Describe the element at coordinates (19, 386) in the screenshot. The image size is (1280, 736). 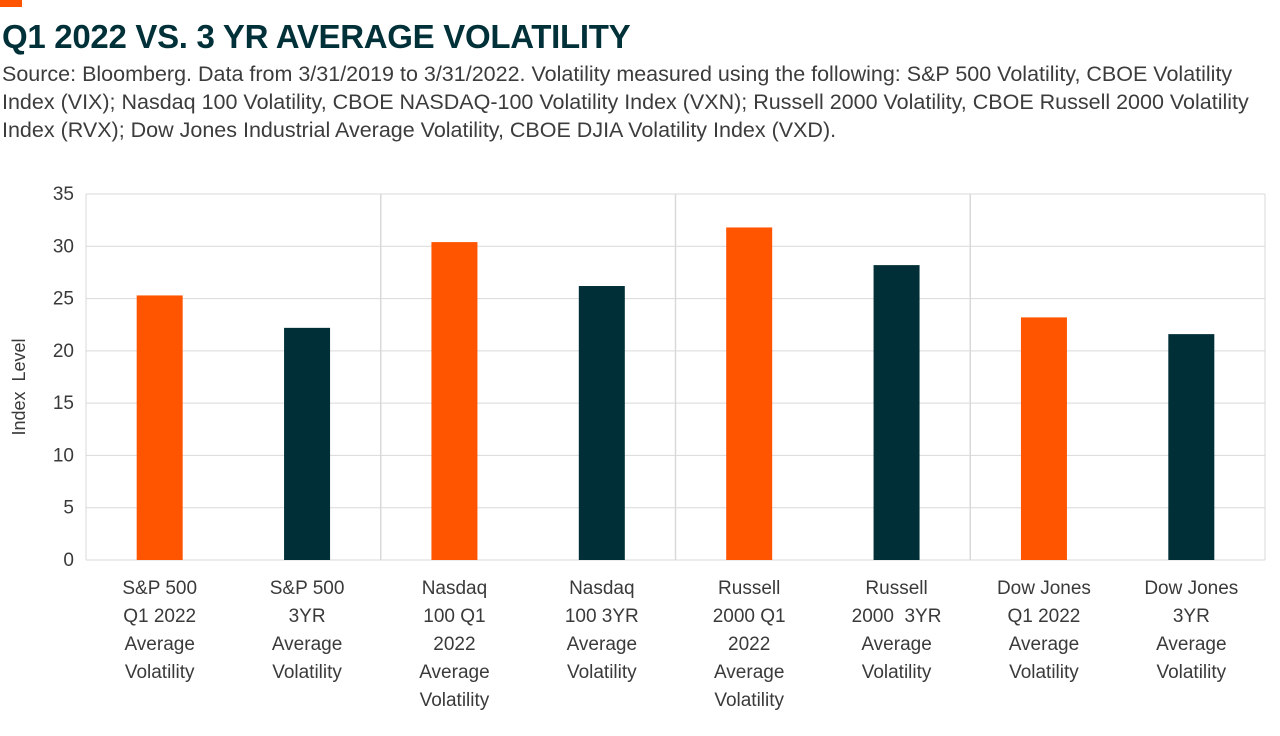
I see `y-axis-label: Index Level` at that location.